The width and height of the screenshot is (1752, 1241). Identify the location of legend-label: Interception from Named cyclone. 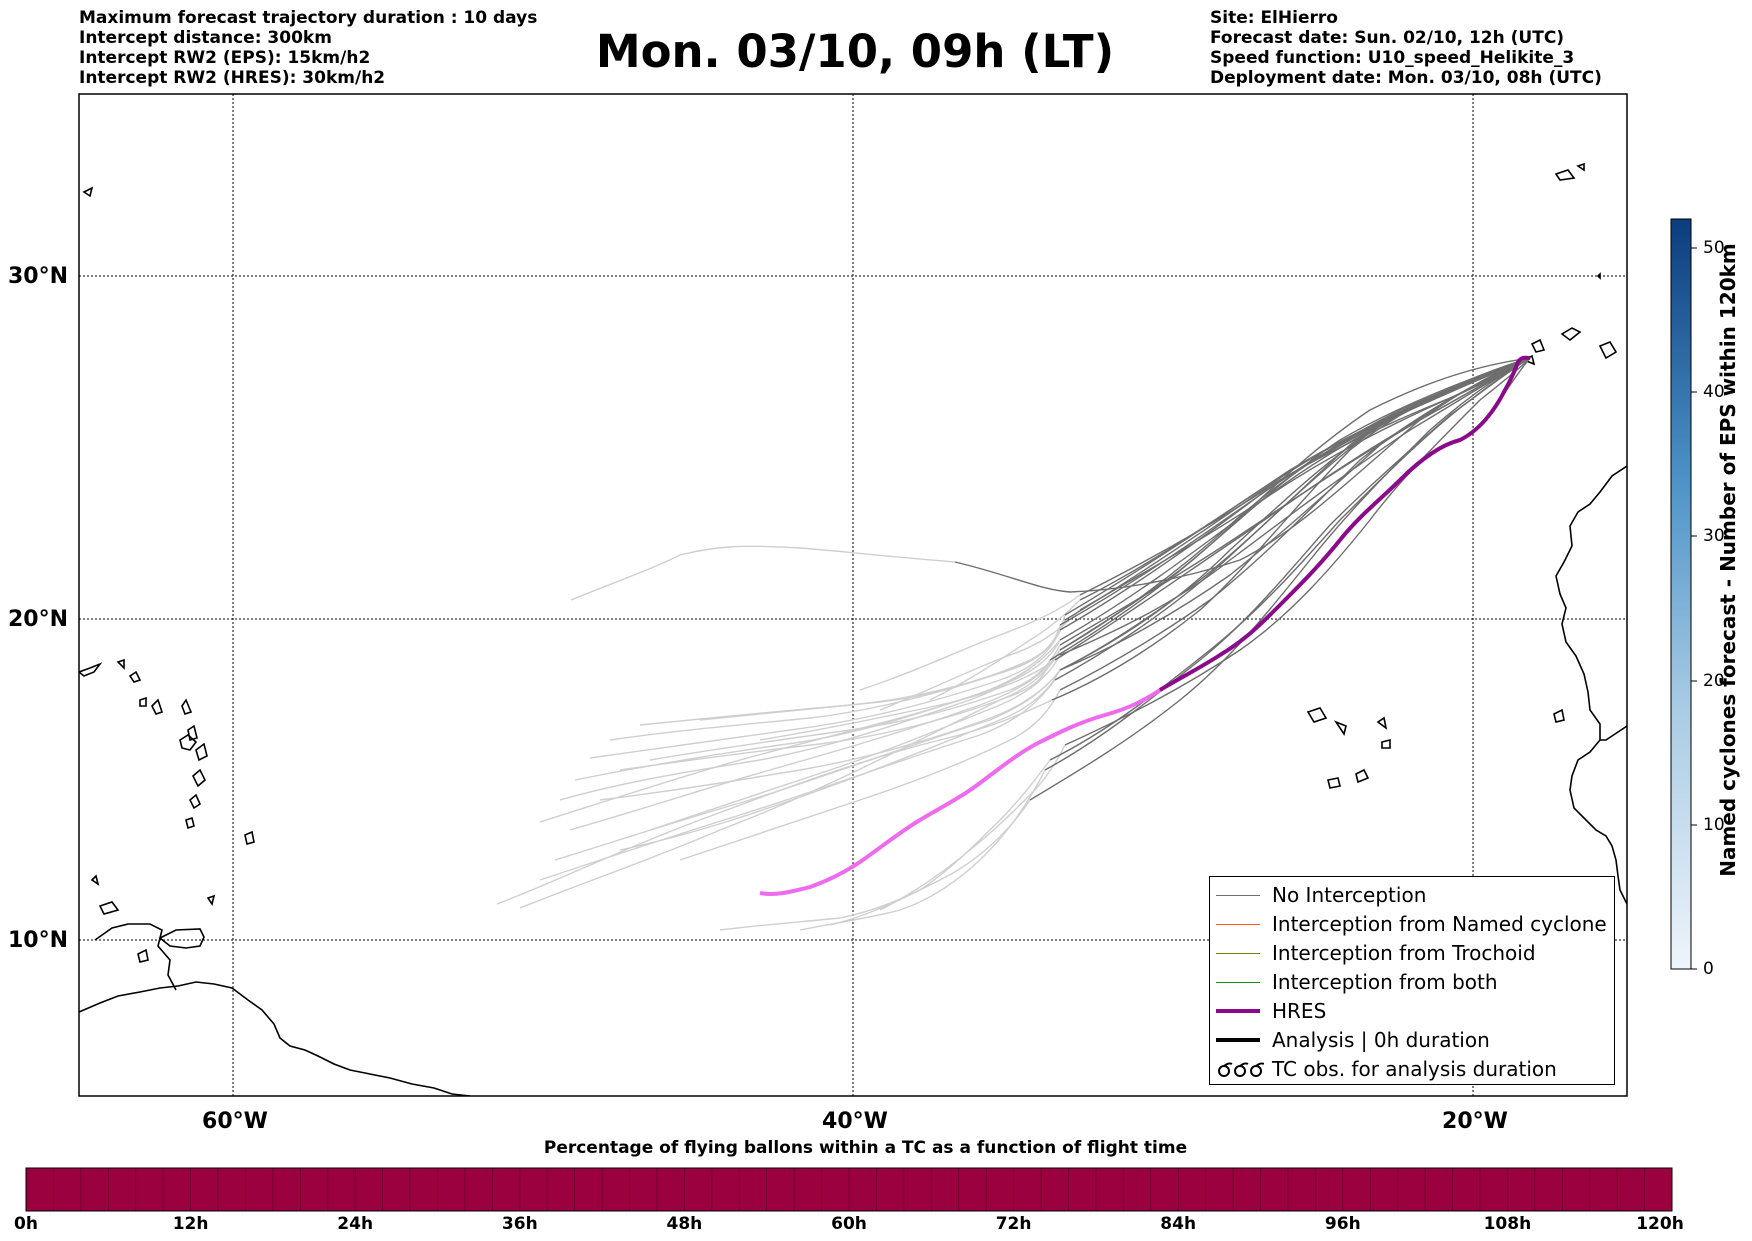
(1439, 924).